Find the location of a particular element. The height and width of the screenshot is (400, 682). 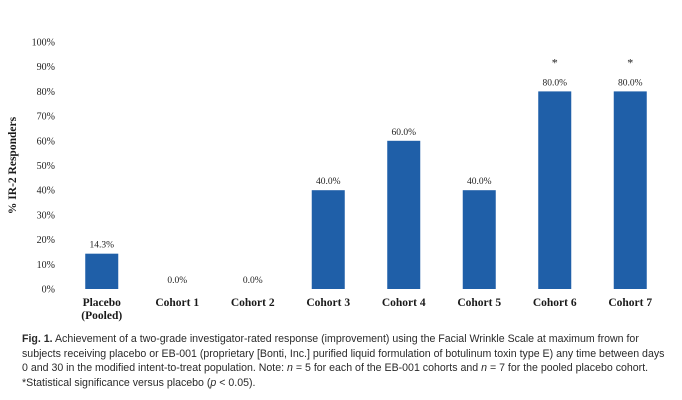

y-tick-label: 70% is located at coordinates (46, 117).